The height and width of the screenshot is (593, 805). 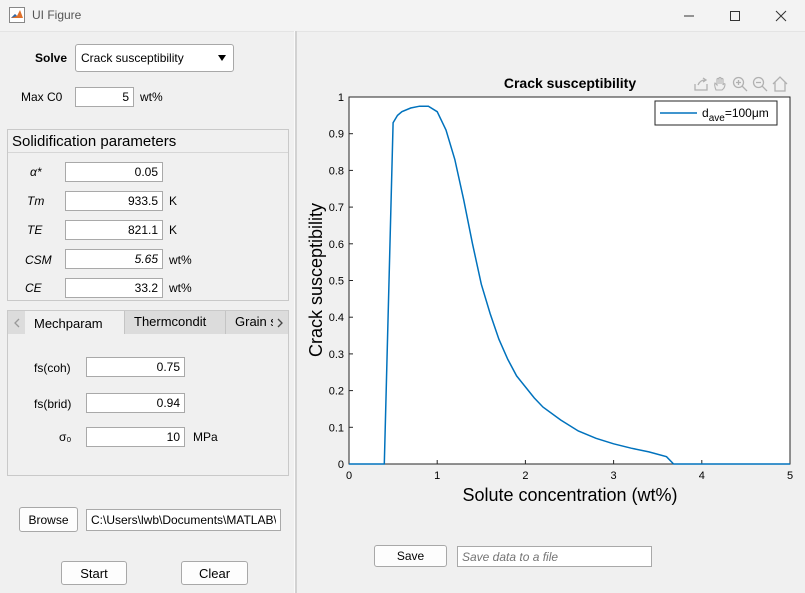 I want to click on sigma0-input, so click(x=135, y=437).